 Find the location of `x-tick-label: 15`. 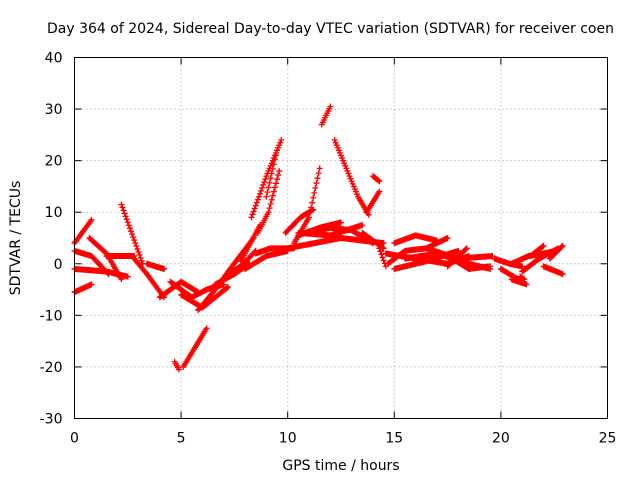

x-tick-label: 15 is located at coordinates (394, 439).